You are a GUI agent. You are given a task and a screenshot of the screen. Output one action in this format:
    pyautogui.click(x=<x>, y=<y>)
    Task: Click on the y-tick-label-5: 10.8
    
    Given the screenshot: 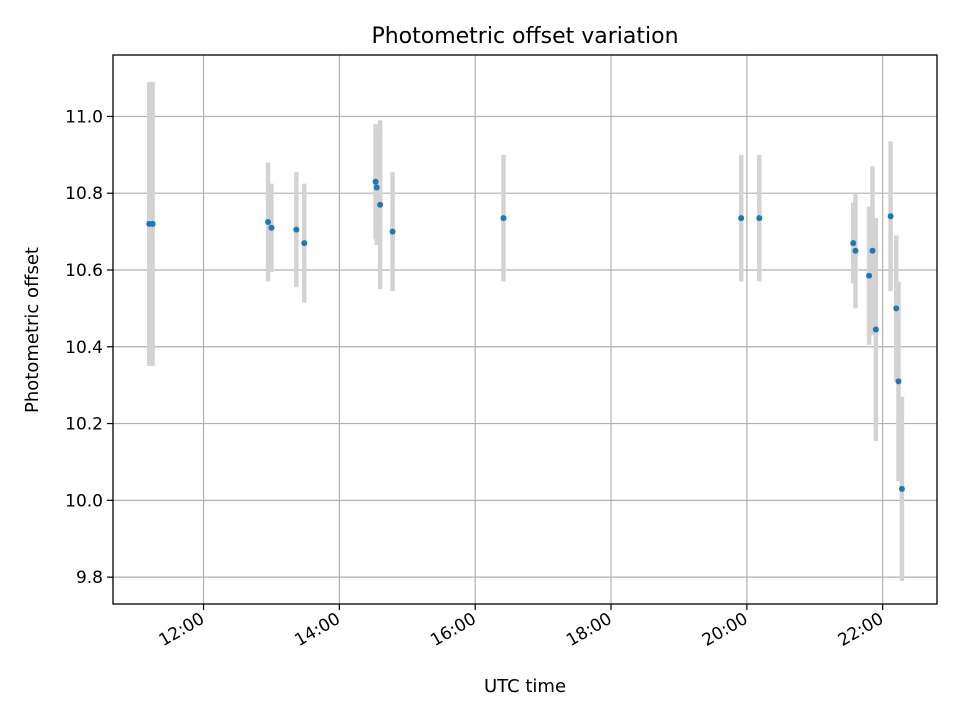 What is the action you would take?
    pyautogui.click(x=84, y=194)
    